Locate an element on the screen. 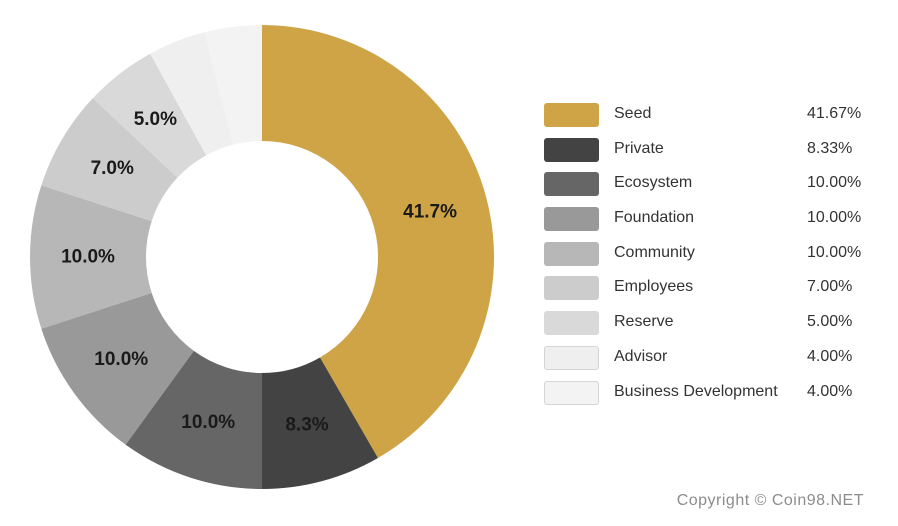 The width and height of the screenshot is (898, 526). slice-label-reserve: 5.0% is located at coordinates (155, 119).